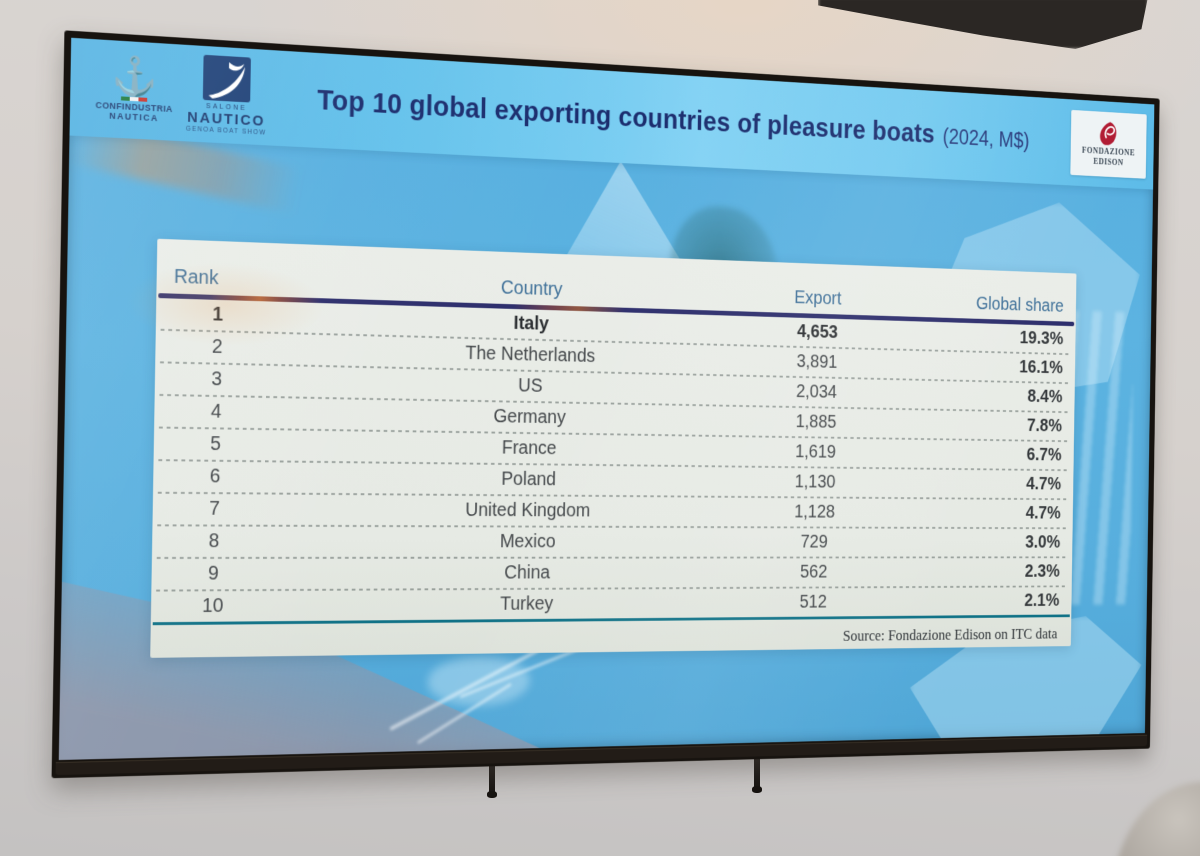  I want to click on fondazione-edison-logo: FONDAZIONE EDISON, so click(1108, 144).